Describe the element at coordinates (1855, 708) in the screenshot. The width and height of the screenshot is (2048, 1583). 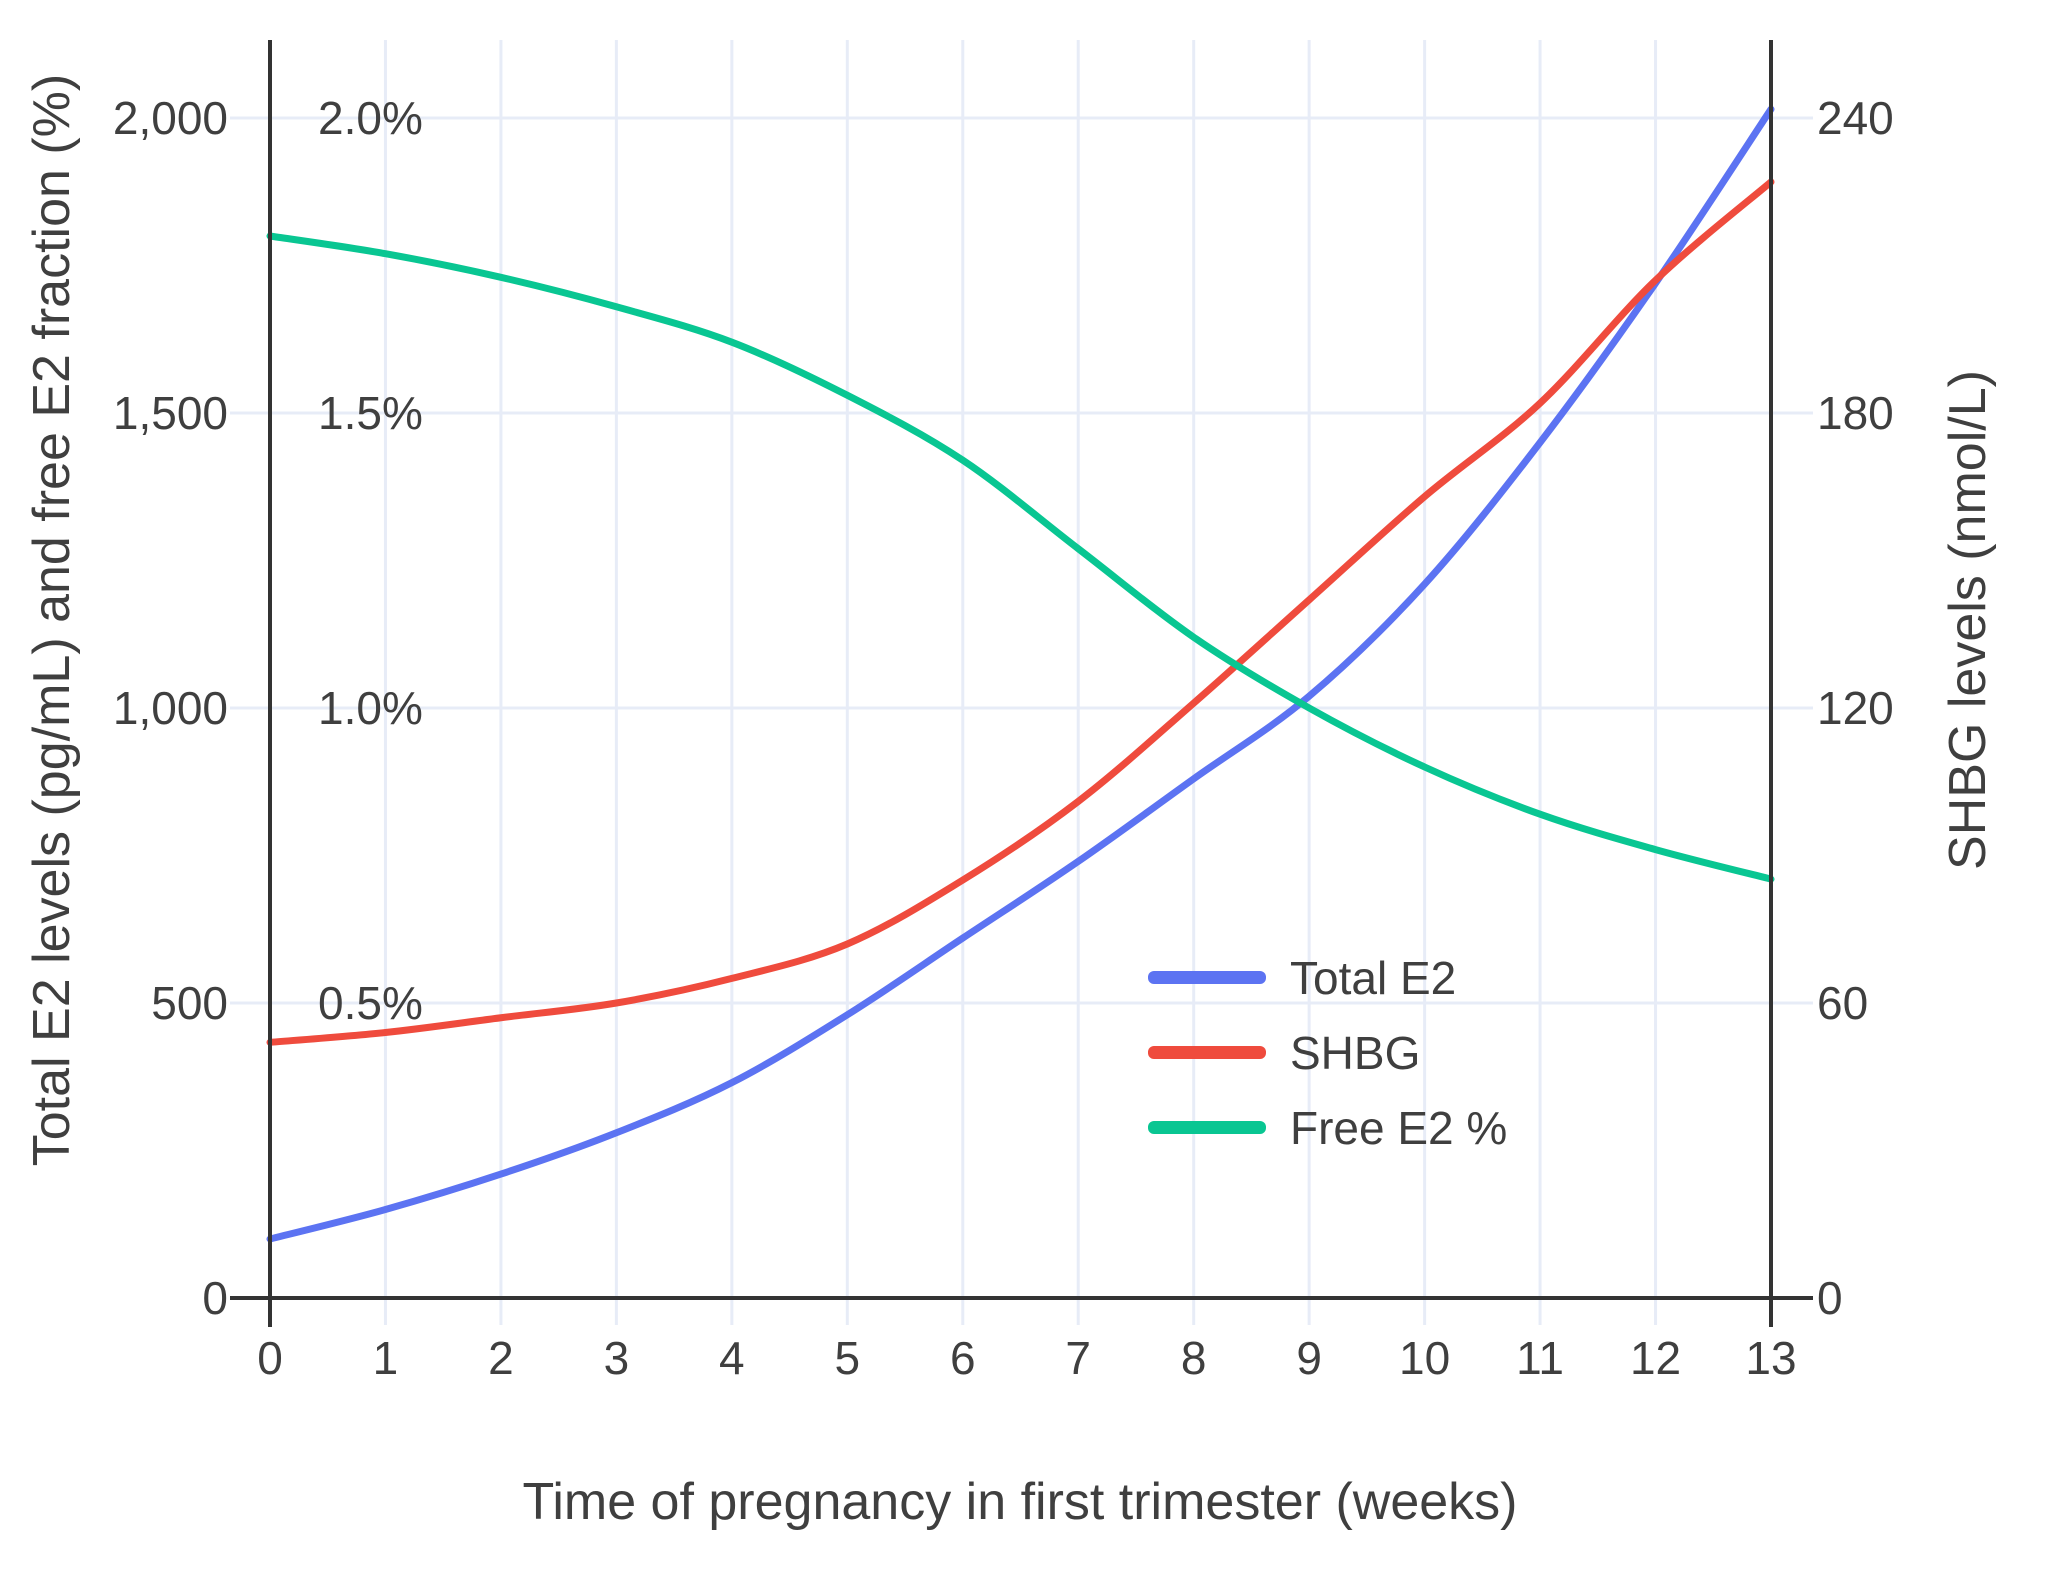
I see `y-right-tick-label: 120` at that location.